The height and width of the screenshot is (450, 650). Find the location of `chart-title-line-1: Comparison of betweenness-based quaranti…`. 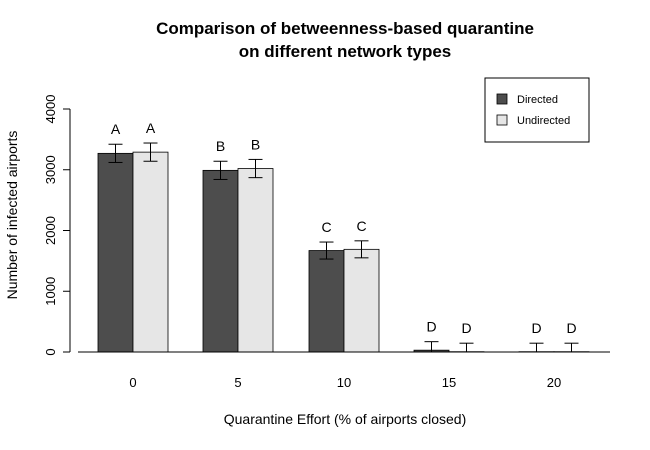

chart-title-line-1: Comparison of betweenness-based quaranti… is located at coordinates (345, 28).